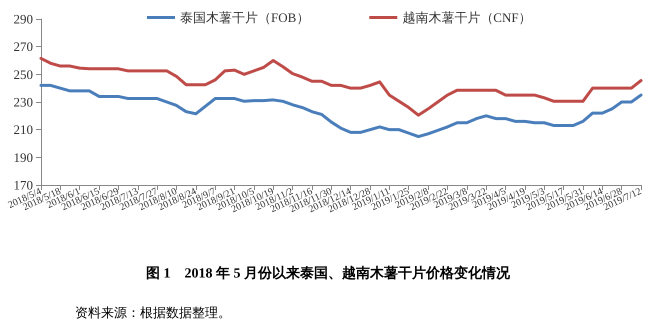  I want to click on y-tick-label: 190, so click(23, 157).